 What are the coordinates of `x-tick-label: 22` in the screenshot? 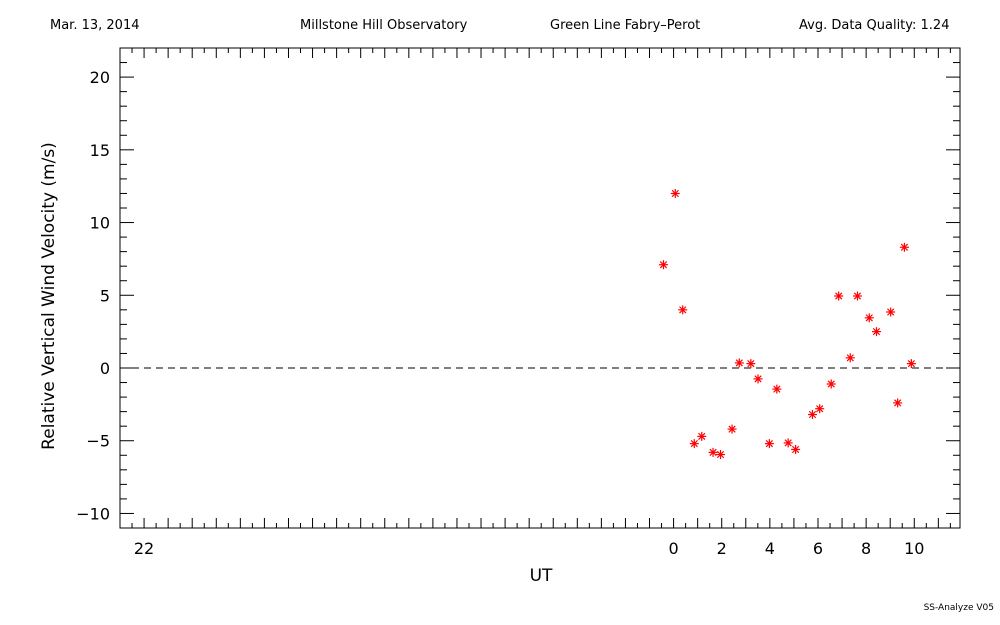 It's located at (144, 548).